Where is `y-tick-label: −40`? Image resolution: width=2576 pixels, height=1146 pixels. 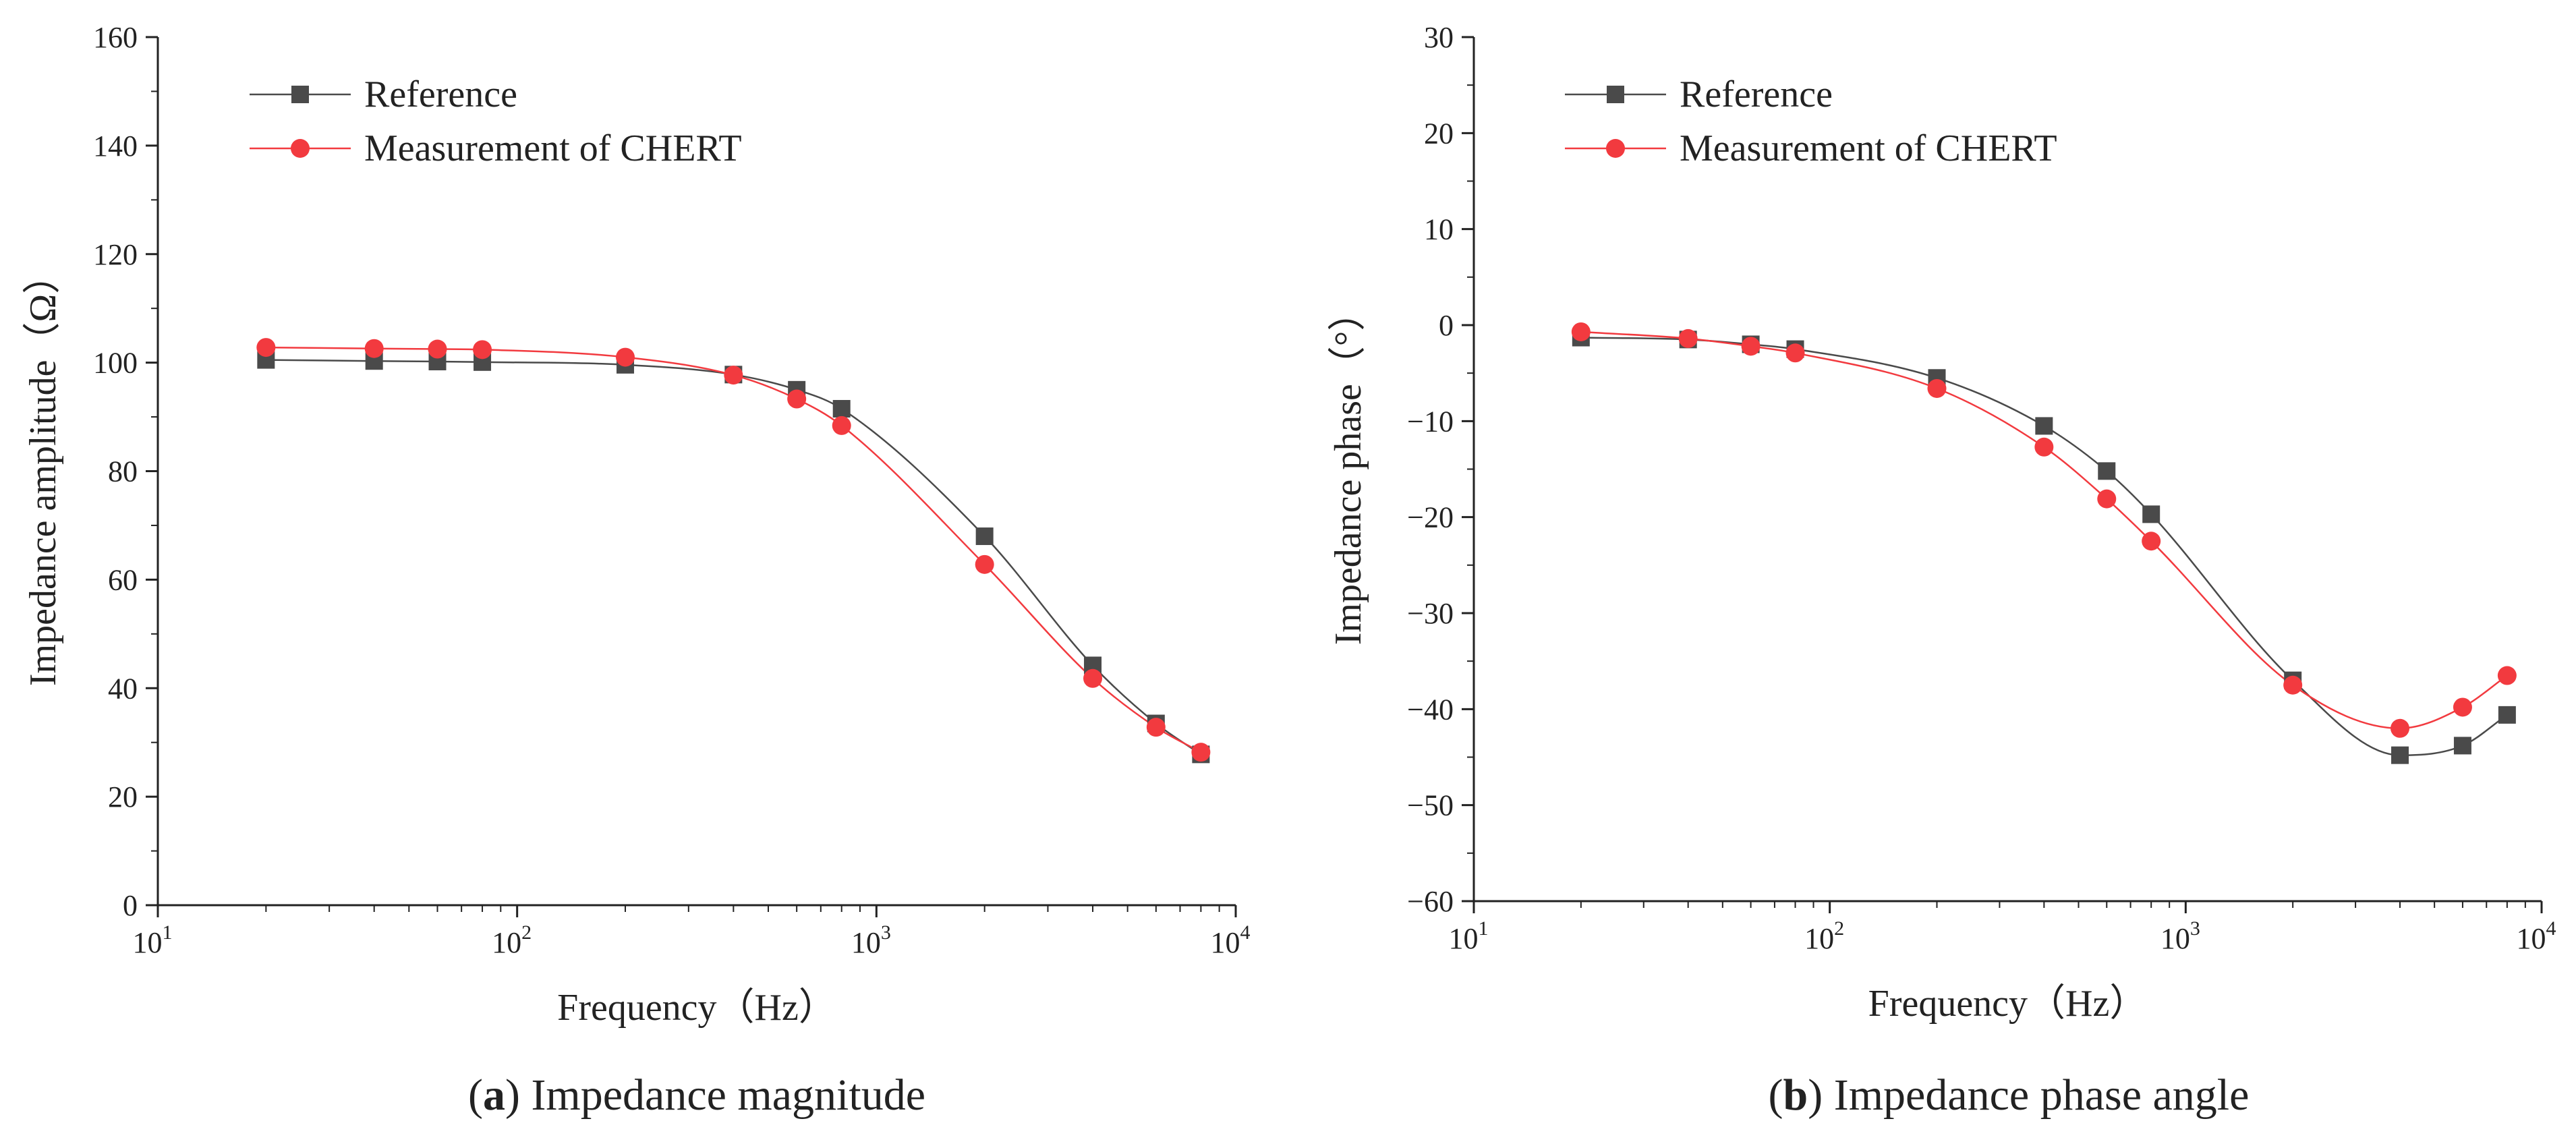
y-tick-label: −40 is located at coordinates (1430, 709).